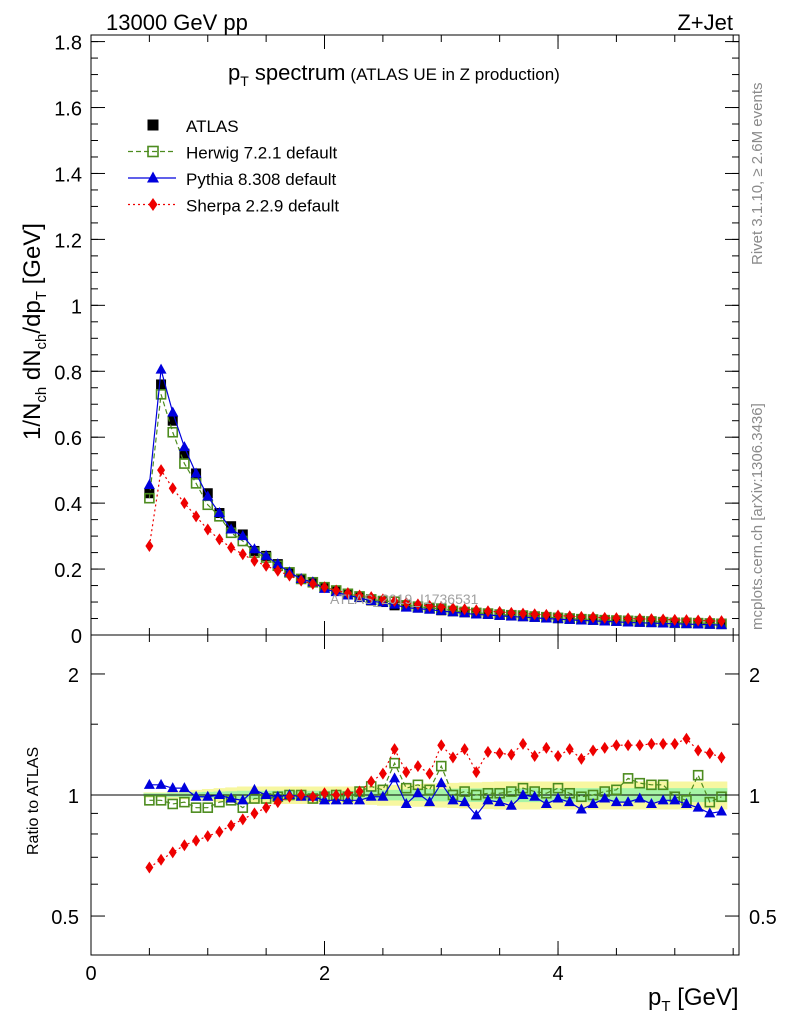 The image size is (786, 1029). Describe the element at coordinates (68, 373) in the screenshot. I see `y-tick-label: 0.8` at that location.